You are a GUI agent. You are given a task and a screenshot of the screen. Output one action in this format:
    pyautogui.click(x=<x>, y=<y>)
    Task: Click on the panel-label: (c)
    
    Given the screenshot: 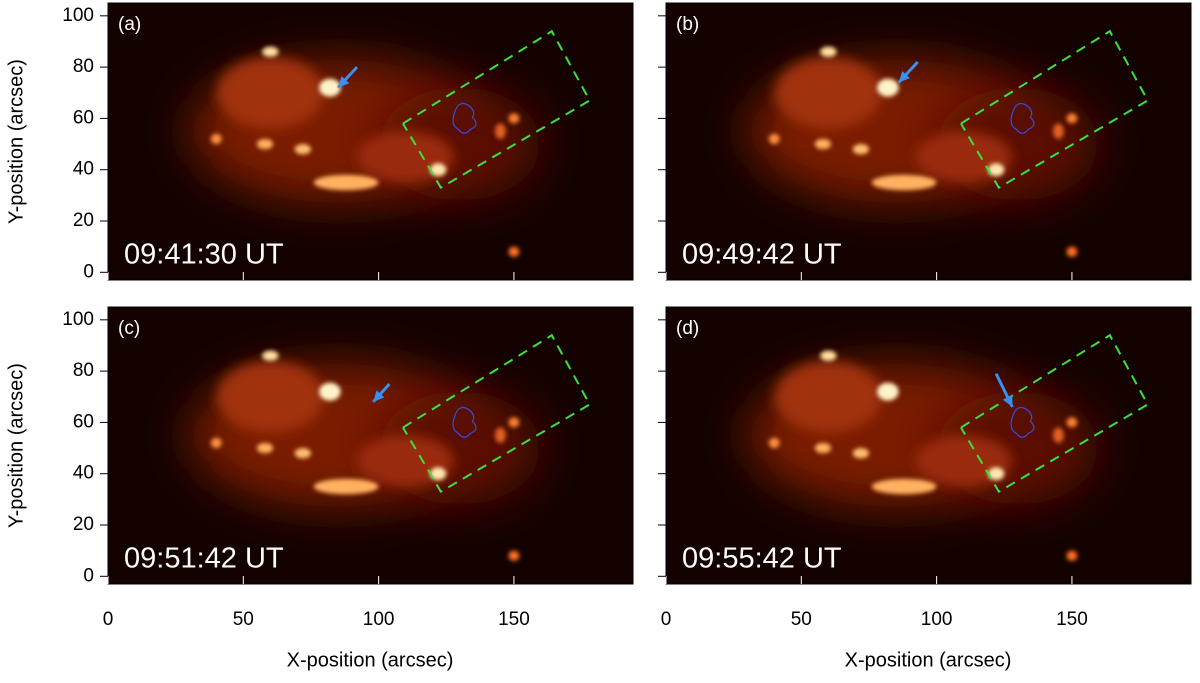 What is the action you would take?
    pyautogui.click(x=129, y=328)
    